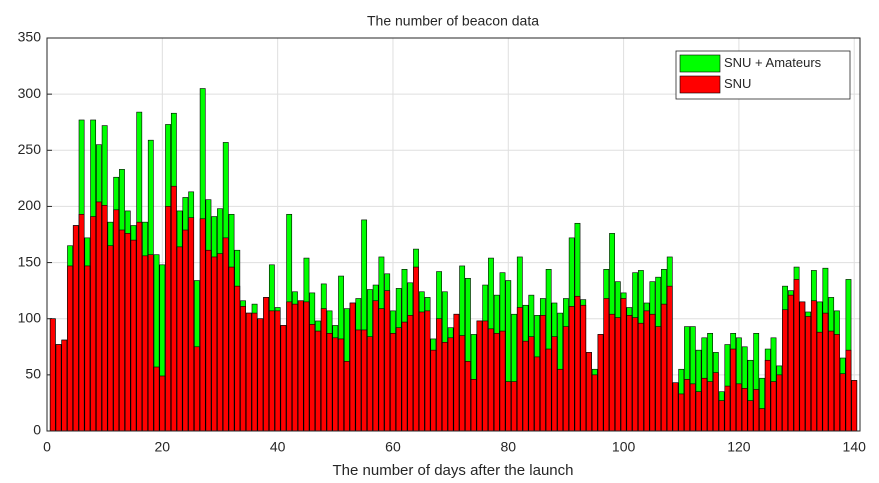 This screenshot has height=483, width=879. Describe the element at coordinates (453, 21) in the screenshot. I see `chart-title: The number of beacon data` at that location.